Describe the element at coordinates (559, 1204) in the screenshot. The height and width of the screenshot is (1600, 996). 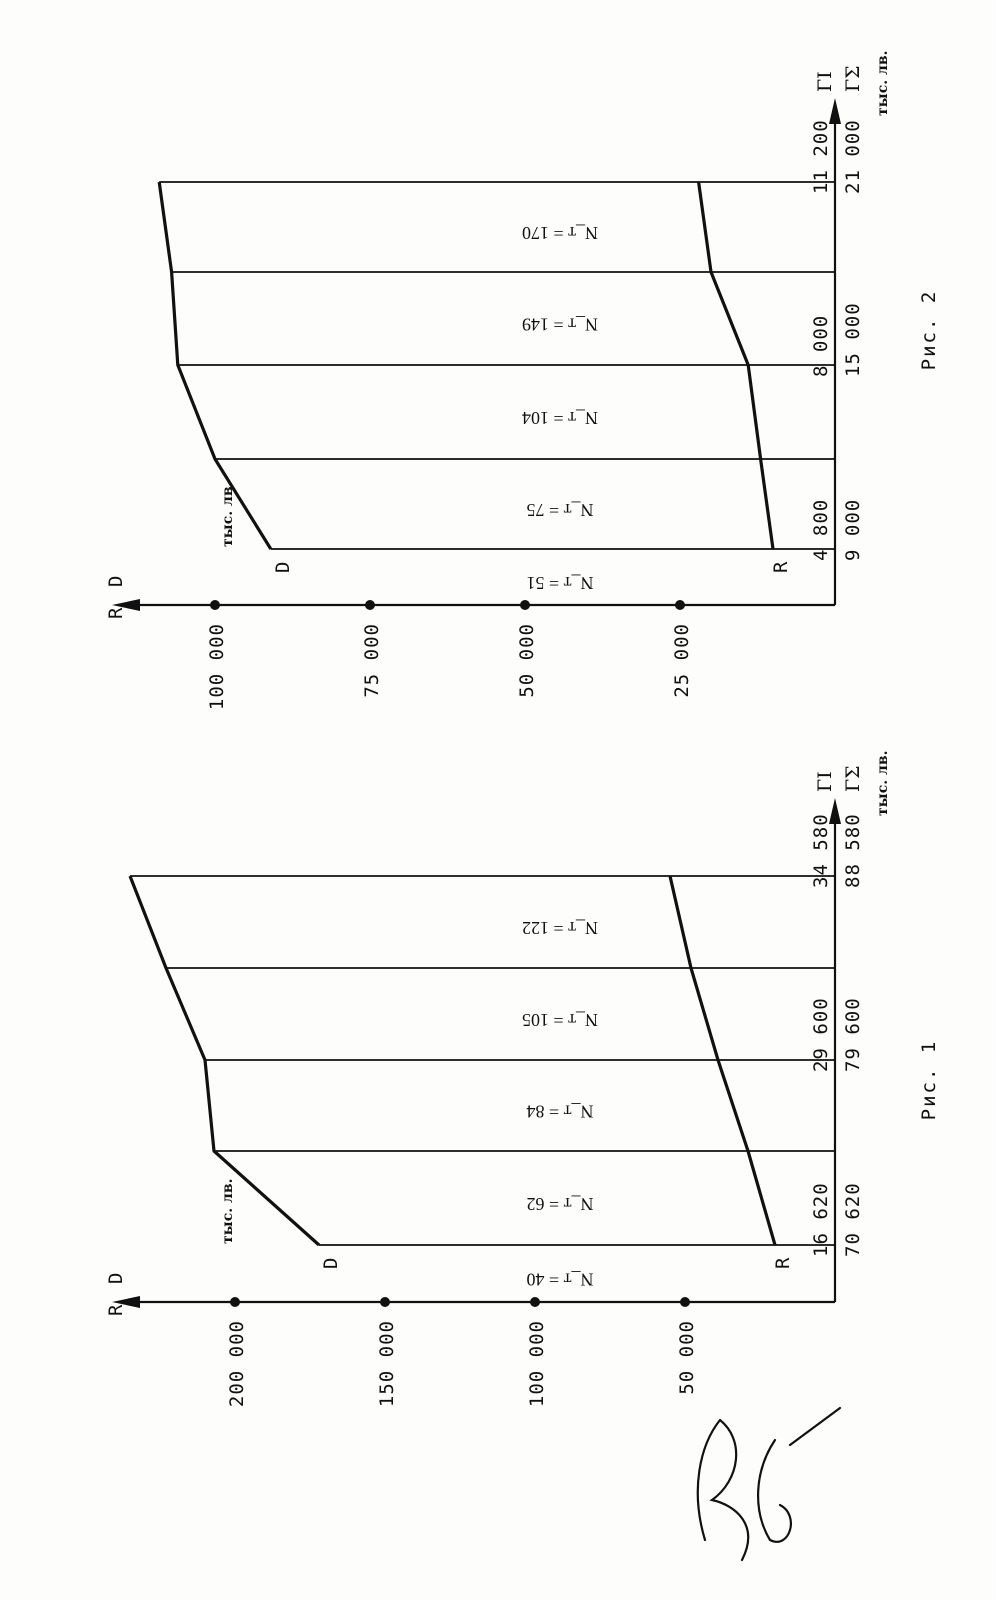
I see `segment-label: N_т = 62` at that location.